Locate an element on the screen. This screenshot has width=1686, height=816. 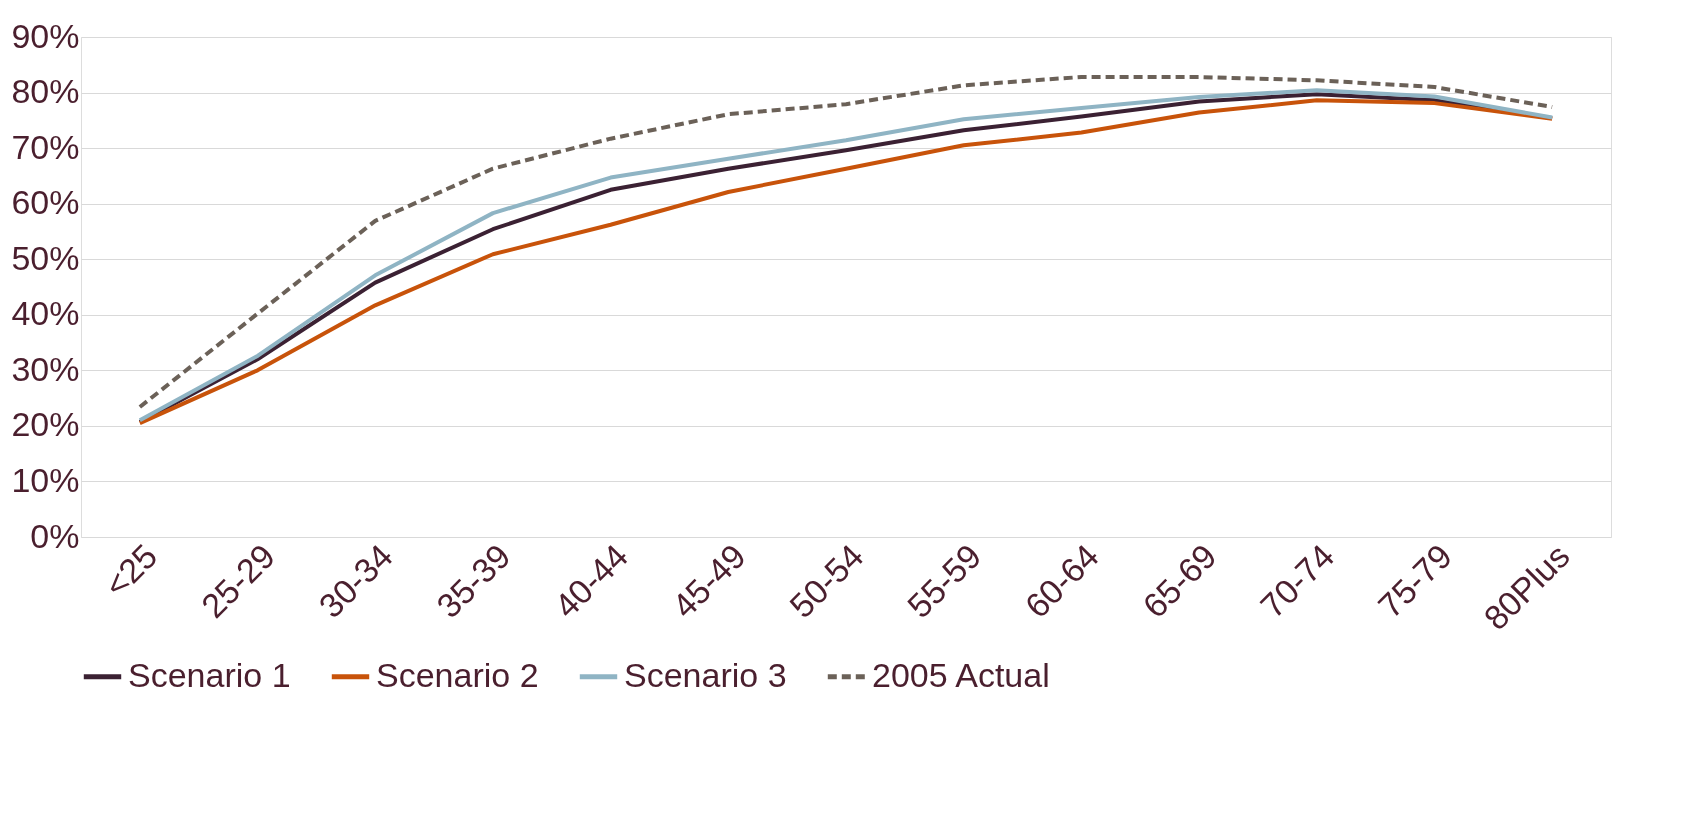
y-tick-label: 10% is located at coordinates (45, 479).